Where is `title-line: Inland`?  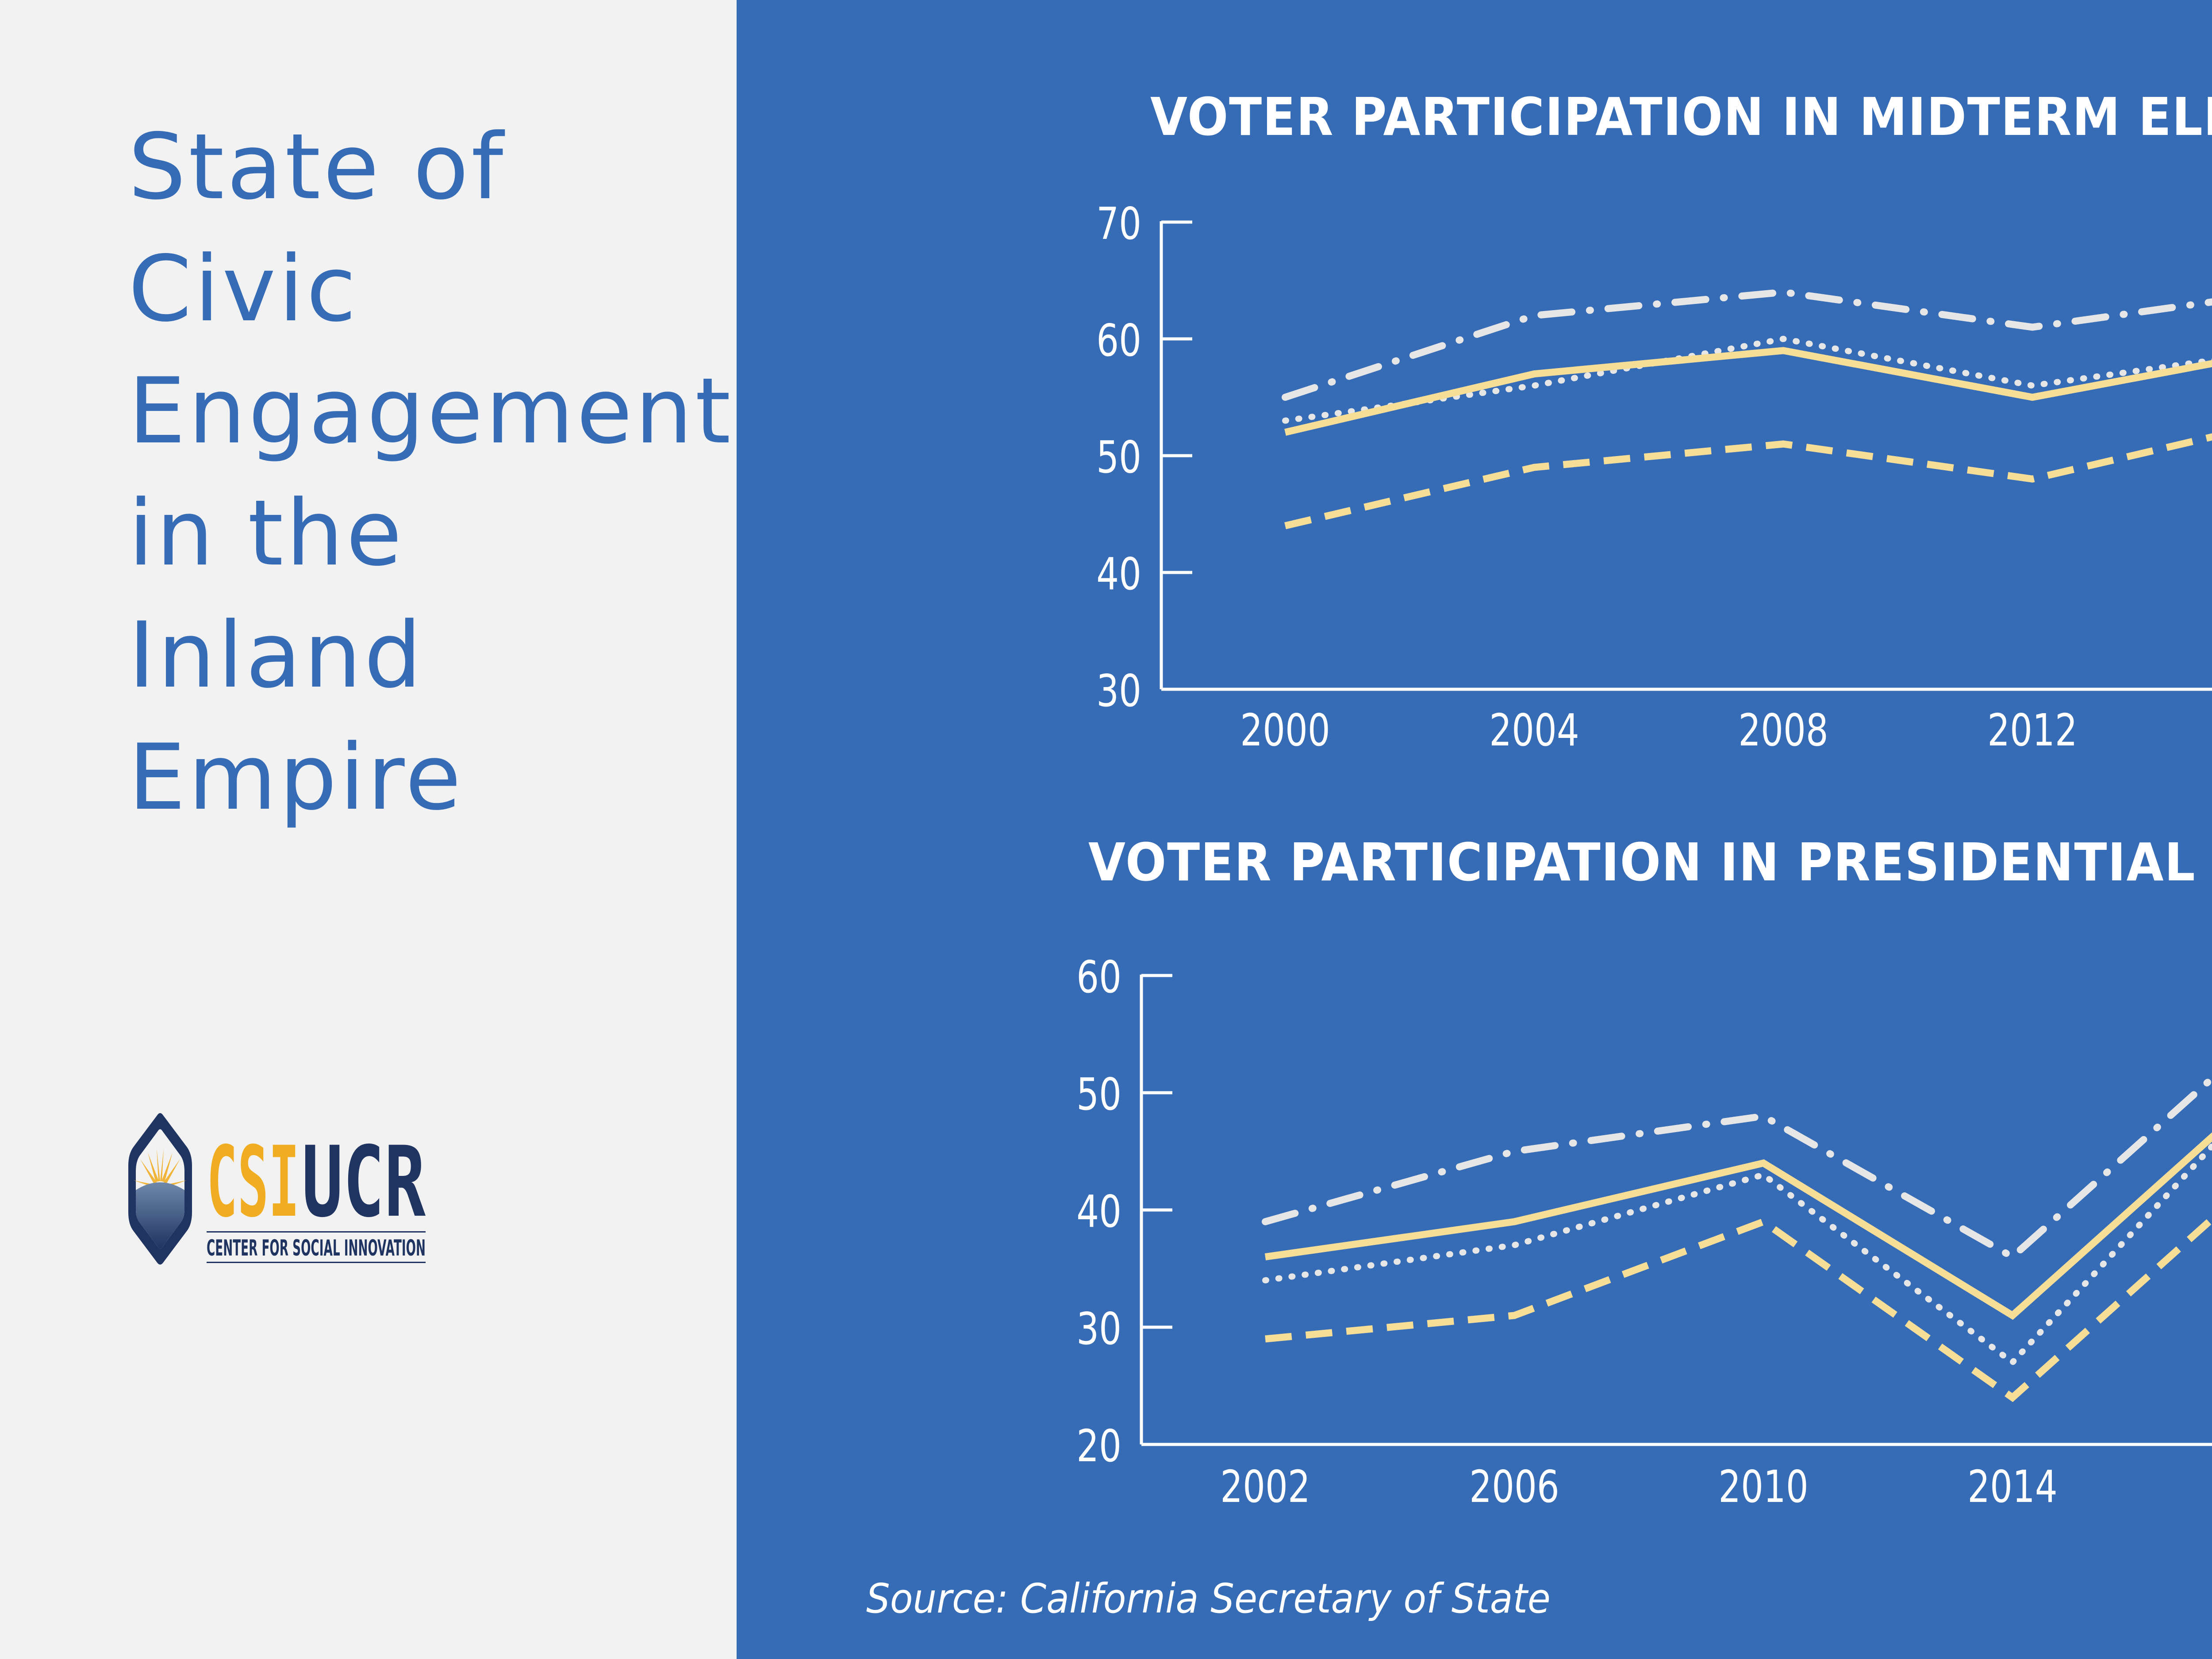 title-line: Inland is located at coordinates (276, 656).